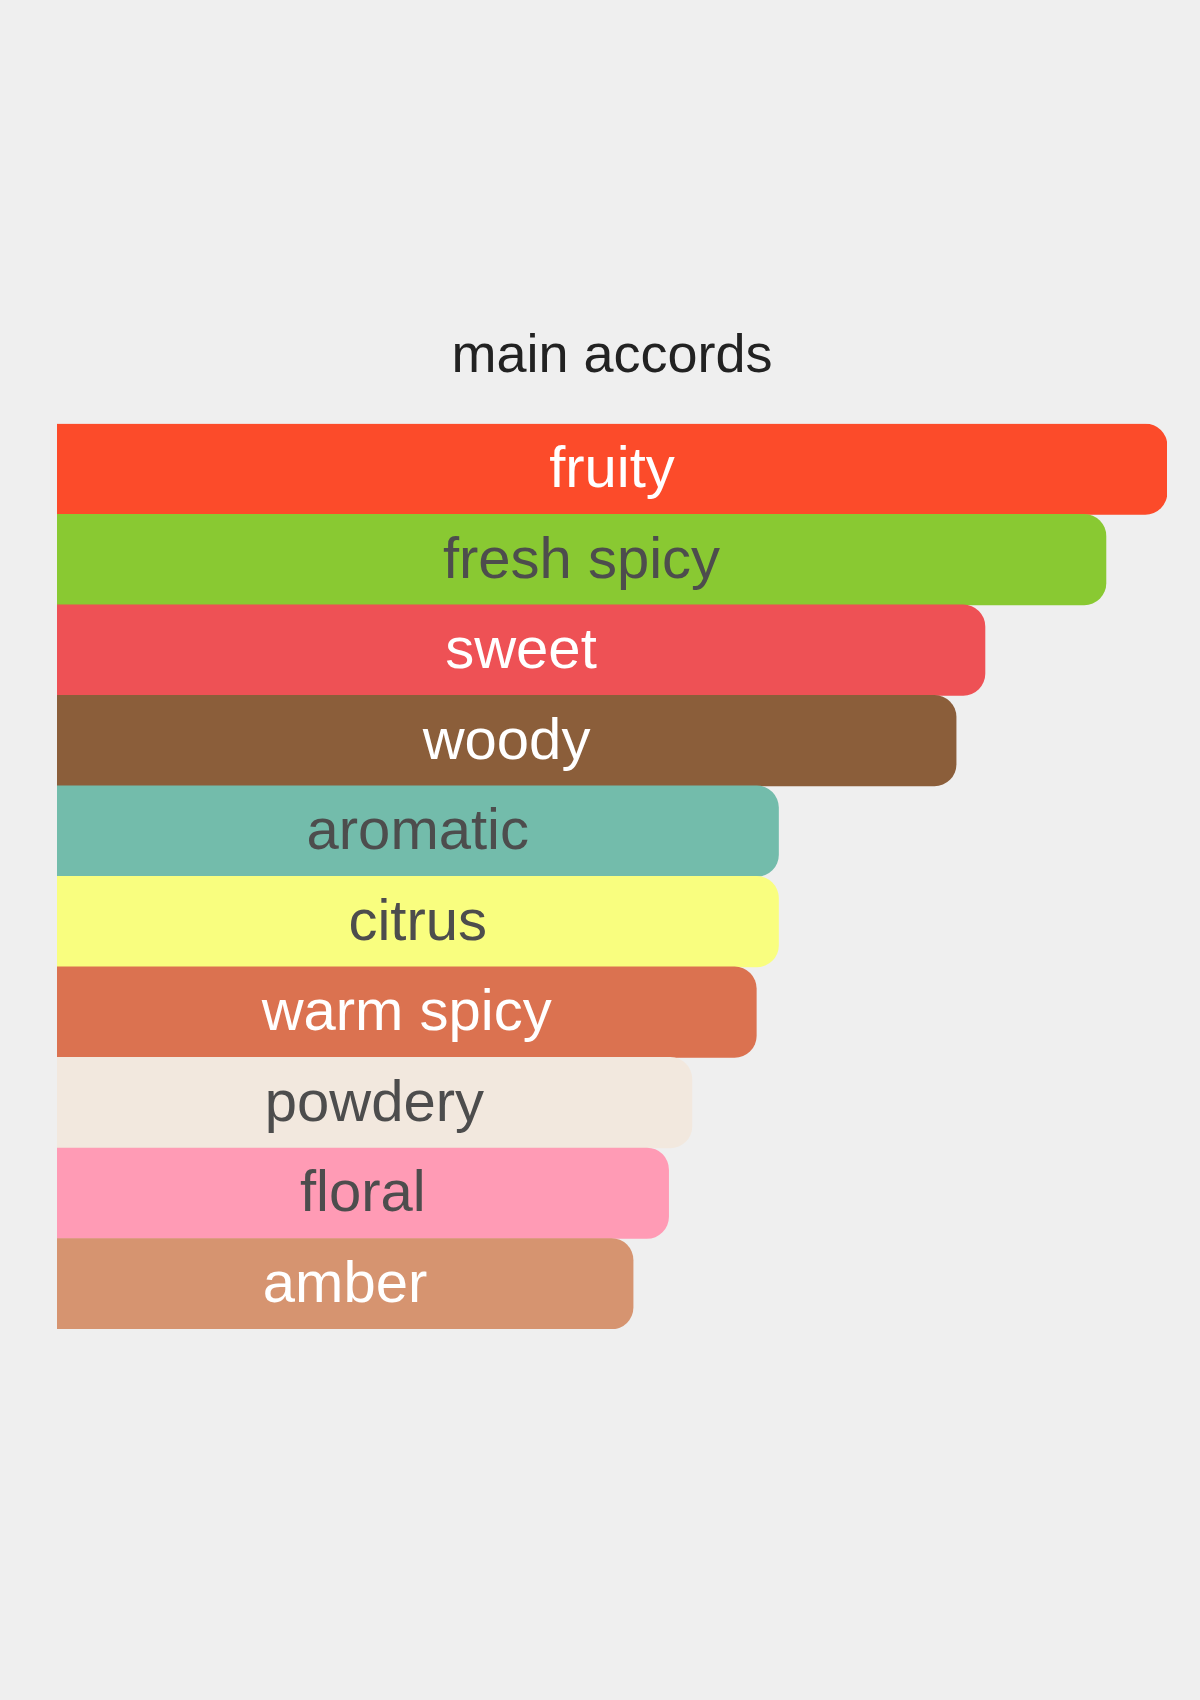 Image resolution: width=1200 pixels, height=1700 pixels. Describe the element at coordinates (374, 1100) in the screenshot. I see `y-tick-label: powdery` at that location.